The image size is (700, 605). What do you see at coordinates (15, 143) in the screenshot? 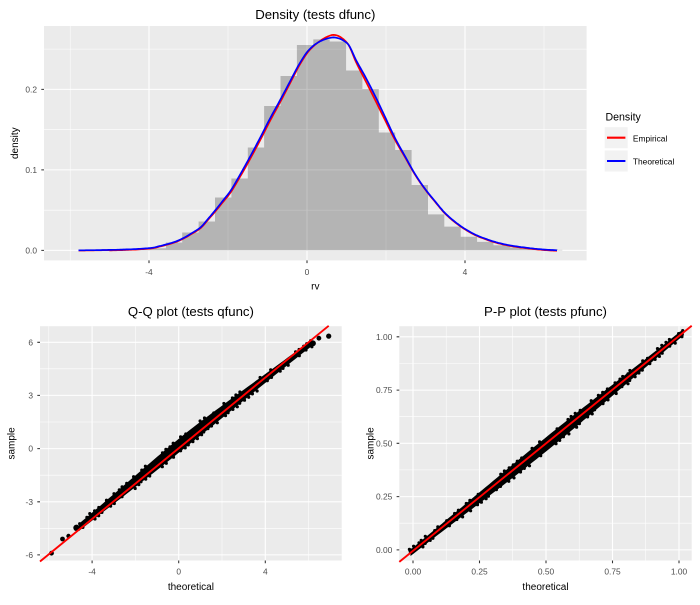
I see `svg-text: density` at bounding box center [15, 143].